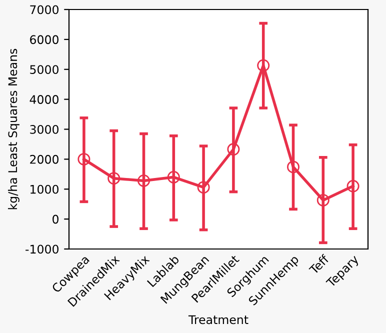 Image resolution: width=386 pixels, height=333 pixels. What do you see at coordinates (55, 219) in the screenshot?
I see `y-tick-label: 0` at bounding box center [55, 219].